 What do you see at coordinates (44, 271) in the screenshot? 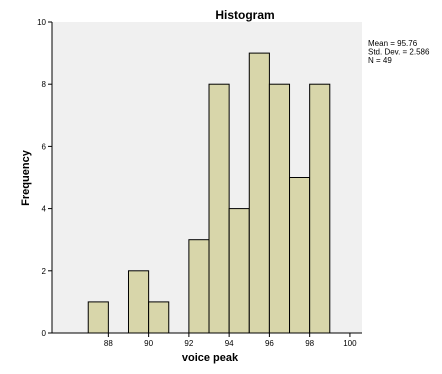
I see `y-tick-label: 2` at bounding box center [44, 271].